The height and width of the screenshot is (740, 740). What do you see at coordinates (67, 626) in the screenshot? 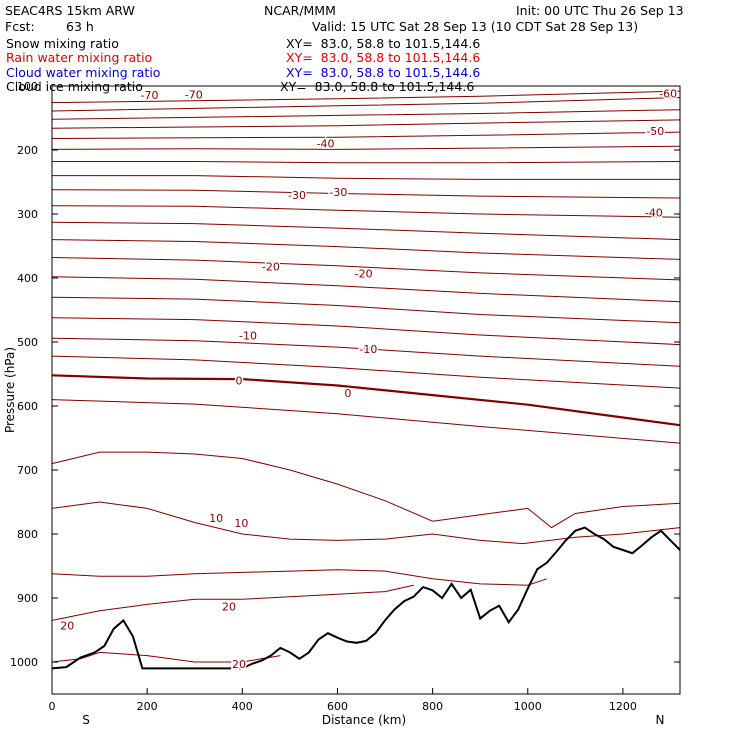
I see `isotherm-label-17: 20` at bounding box center [67, 626].